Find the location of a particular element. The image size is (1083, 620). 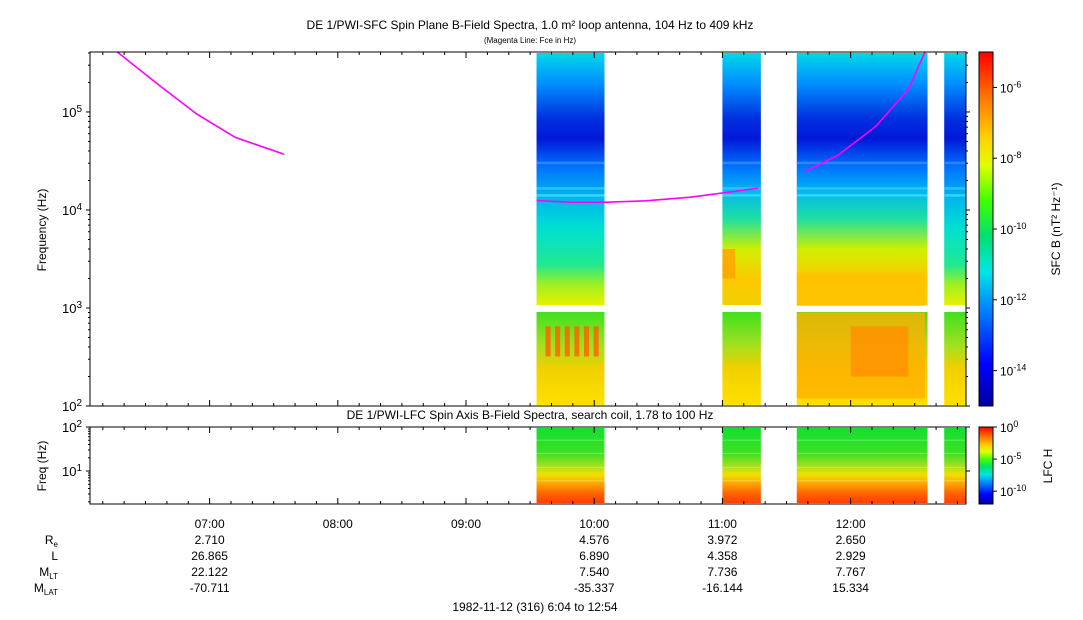

ephemeris-row-label: Re is located at coordinates (52, 541).